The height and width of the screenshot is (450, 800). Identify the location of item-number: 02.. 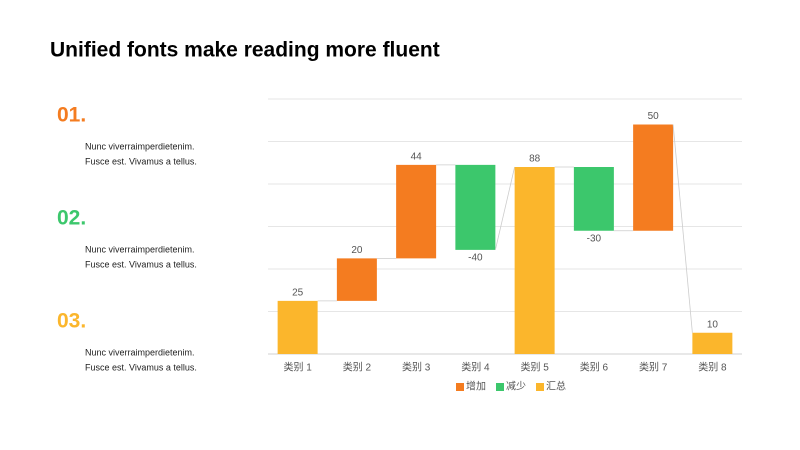
(71, 218).